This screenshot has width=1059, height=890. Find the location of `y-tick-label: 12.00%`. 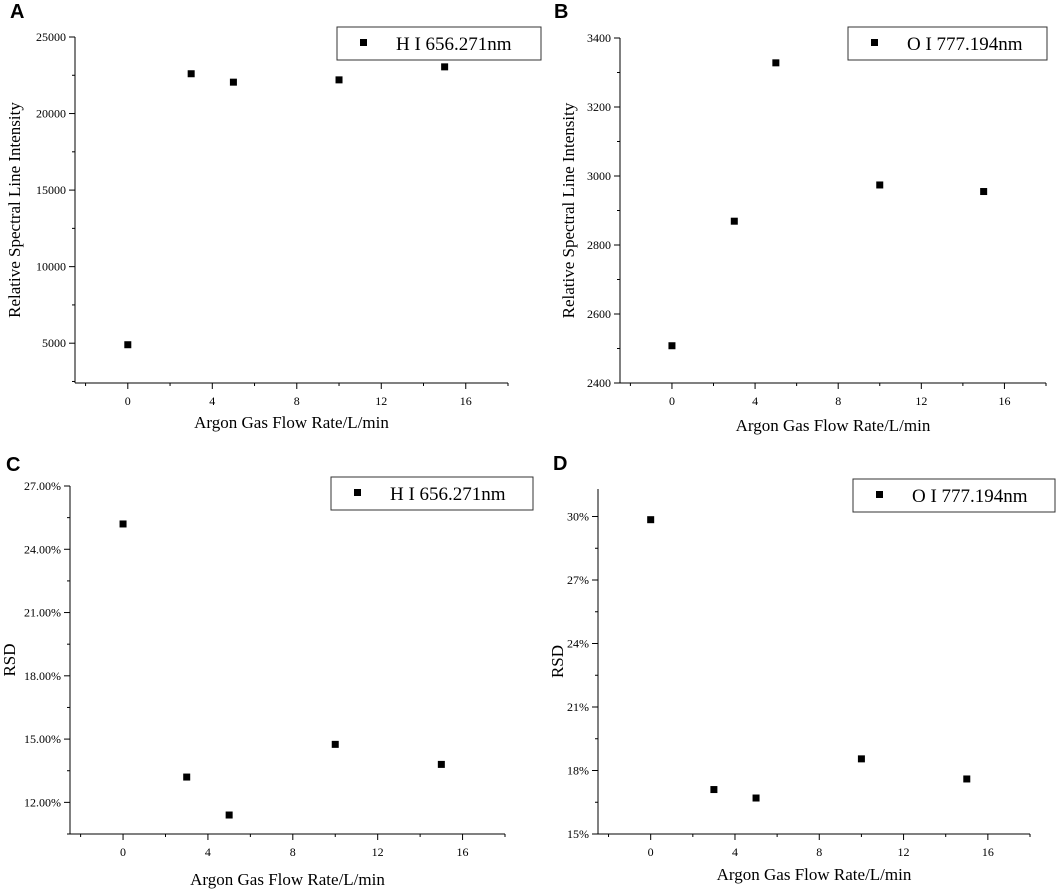

y-tick-label: 12.00% is located at coordinates (42, 802).